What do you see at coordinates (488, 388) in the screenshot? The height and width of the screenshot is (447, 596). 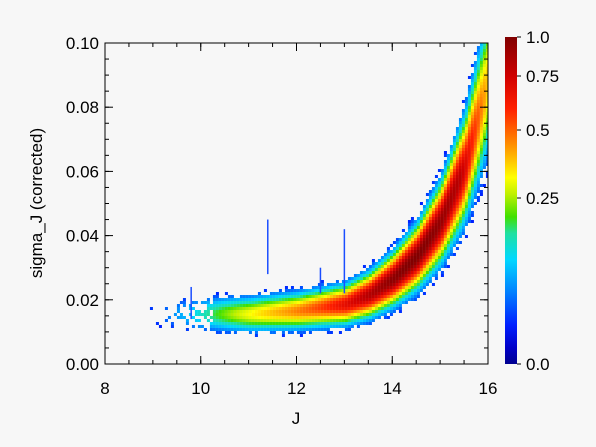 I see `x-tick-label: 16` at bounding box center [488, 388].